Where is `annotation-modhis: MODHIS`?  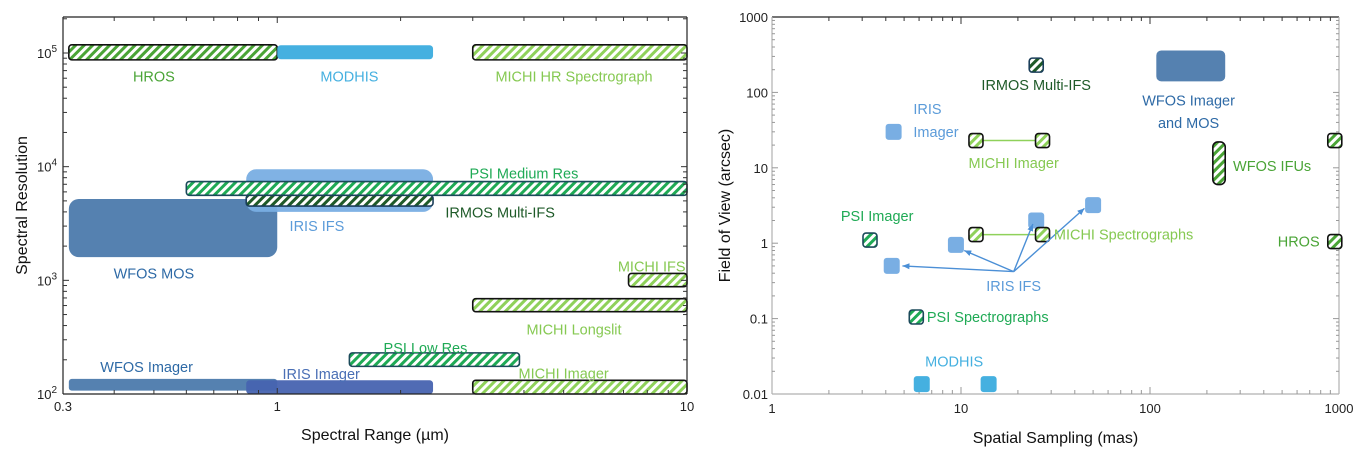
annotation-modhis: MODHIS is located at coordinates (954, 362).